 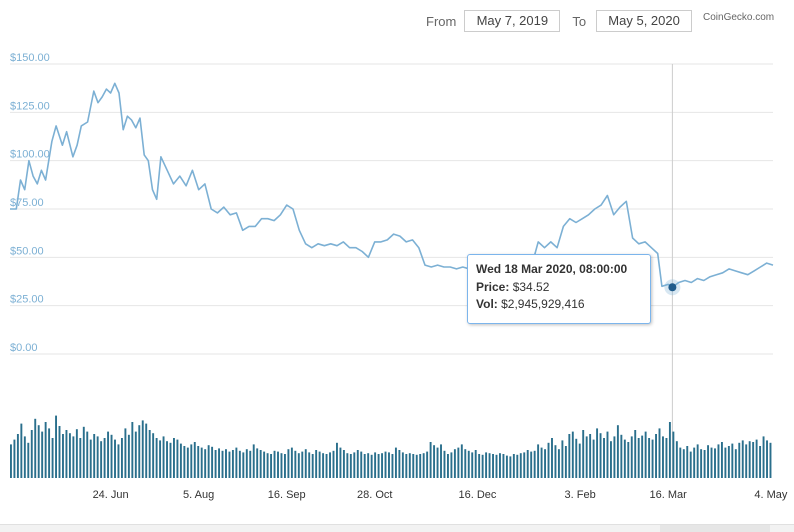 I want to click on brand-credit: CoinGecko.com, so click(x=739, y=17).